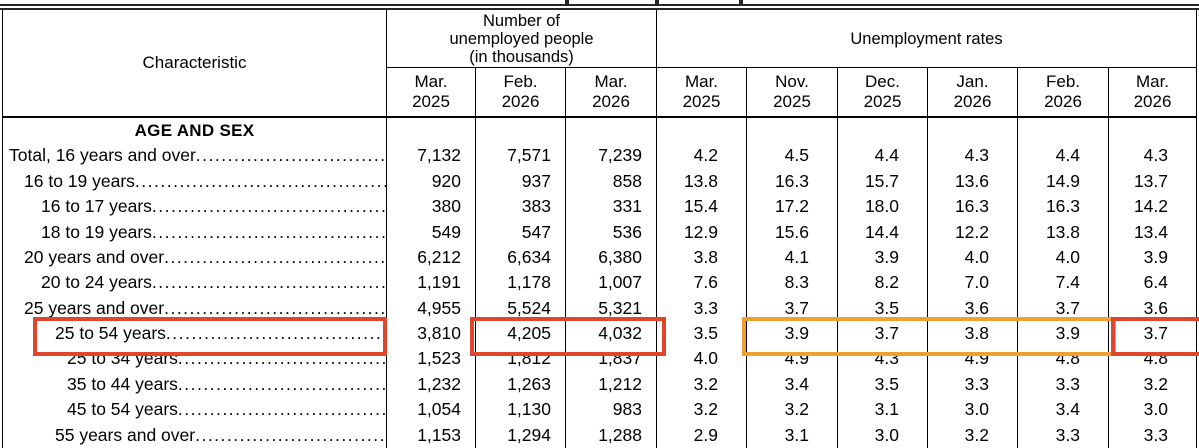  Describe the element at coordinates (610, 156) in the screenshot. I see `unemployed-value-cell: 7,239` at that location.